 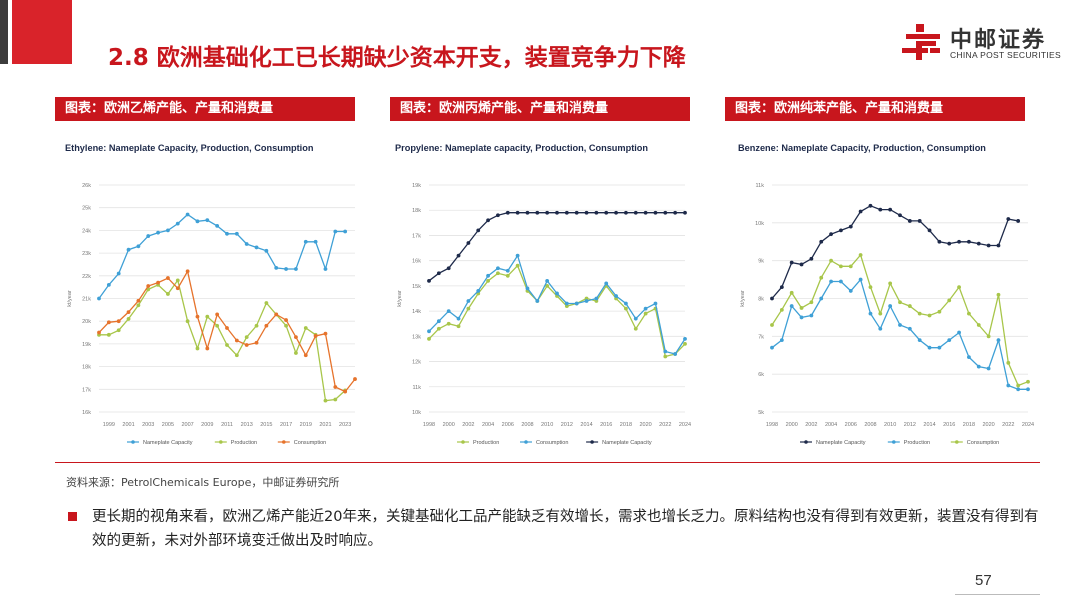 I want to click on y-tick-label: 20k, so click(x=86, y=322).